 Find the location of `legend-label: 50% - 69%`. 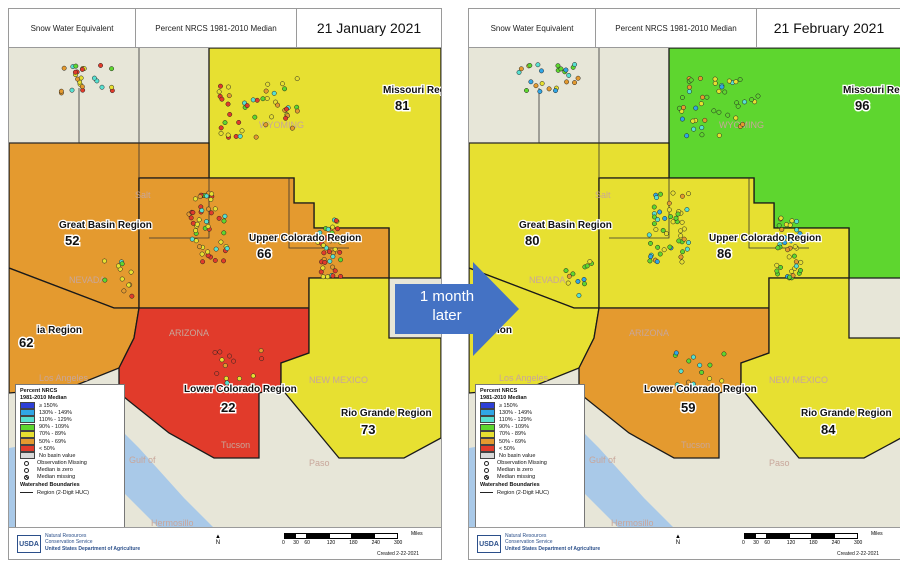

legend-label: 50% - 69% is located at coordinates (512, 441).